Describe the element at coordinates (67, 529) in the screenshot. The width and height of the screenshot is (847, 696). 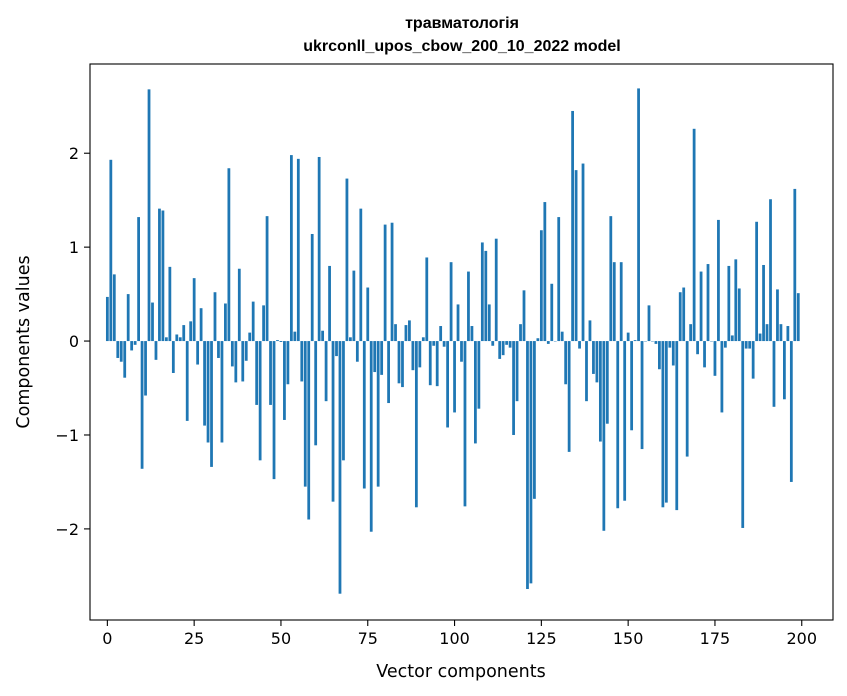
I see `y-tick-label: −2` at that location.